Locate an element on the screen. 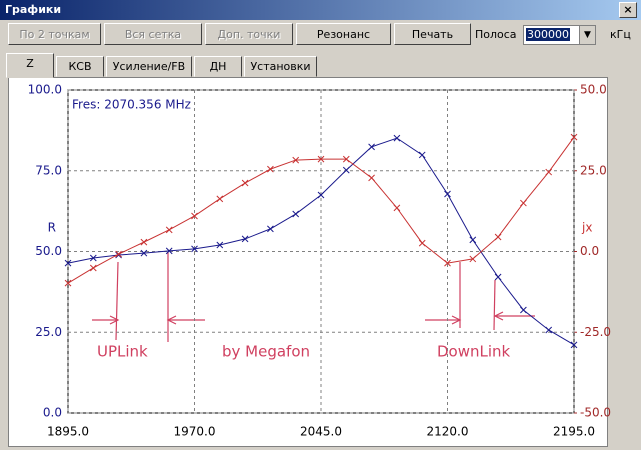 The height and width of the screenshot is (450, 641). series-name: R is located at coordinates (52, 228).